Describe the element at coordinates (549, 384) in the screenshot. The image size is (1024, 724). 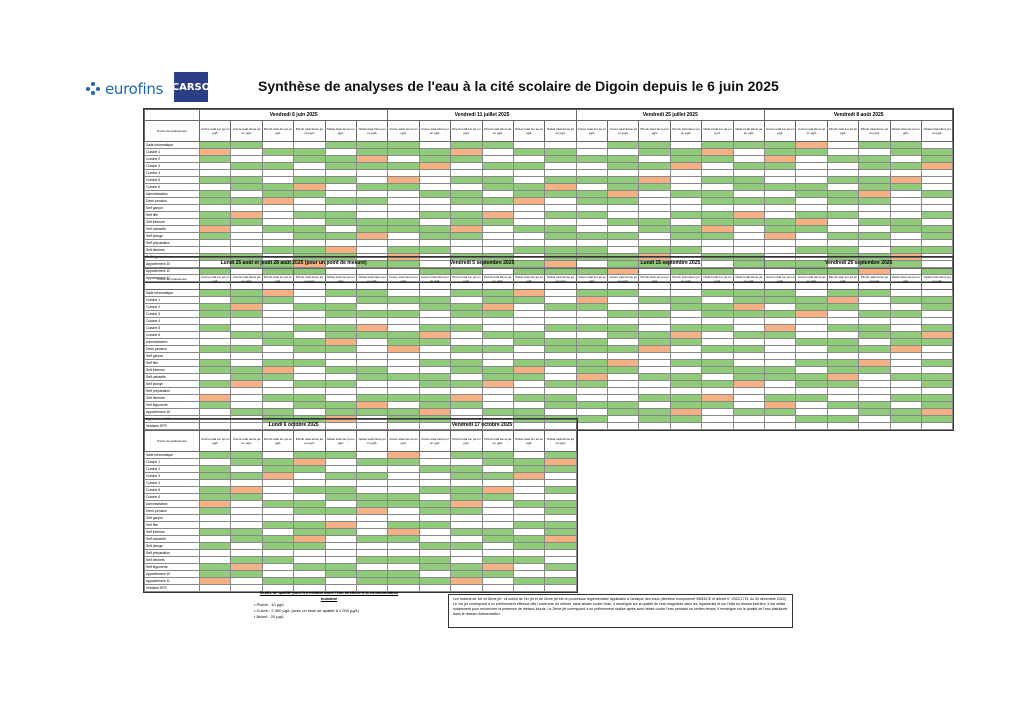
I see `table-row: Self plonge` at that location.